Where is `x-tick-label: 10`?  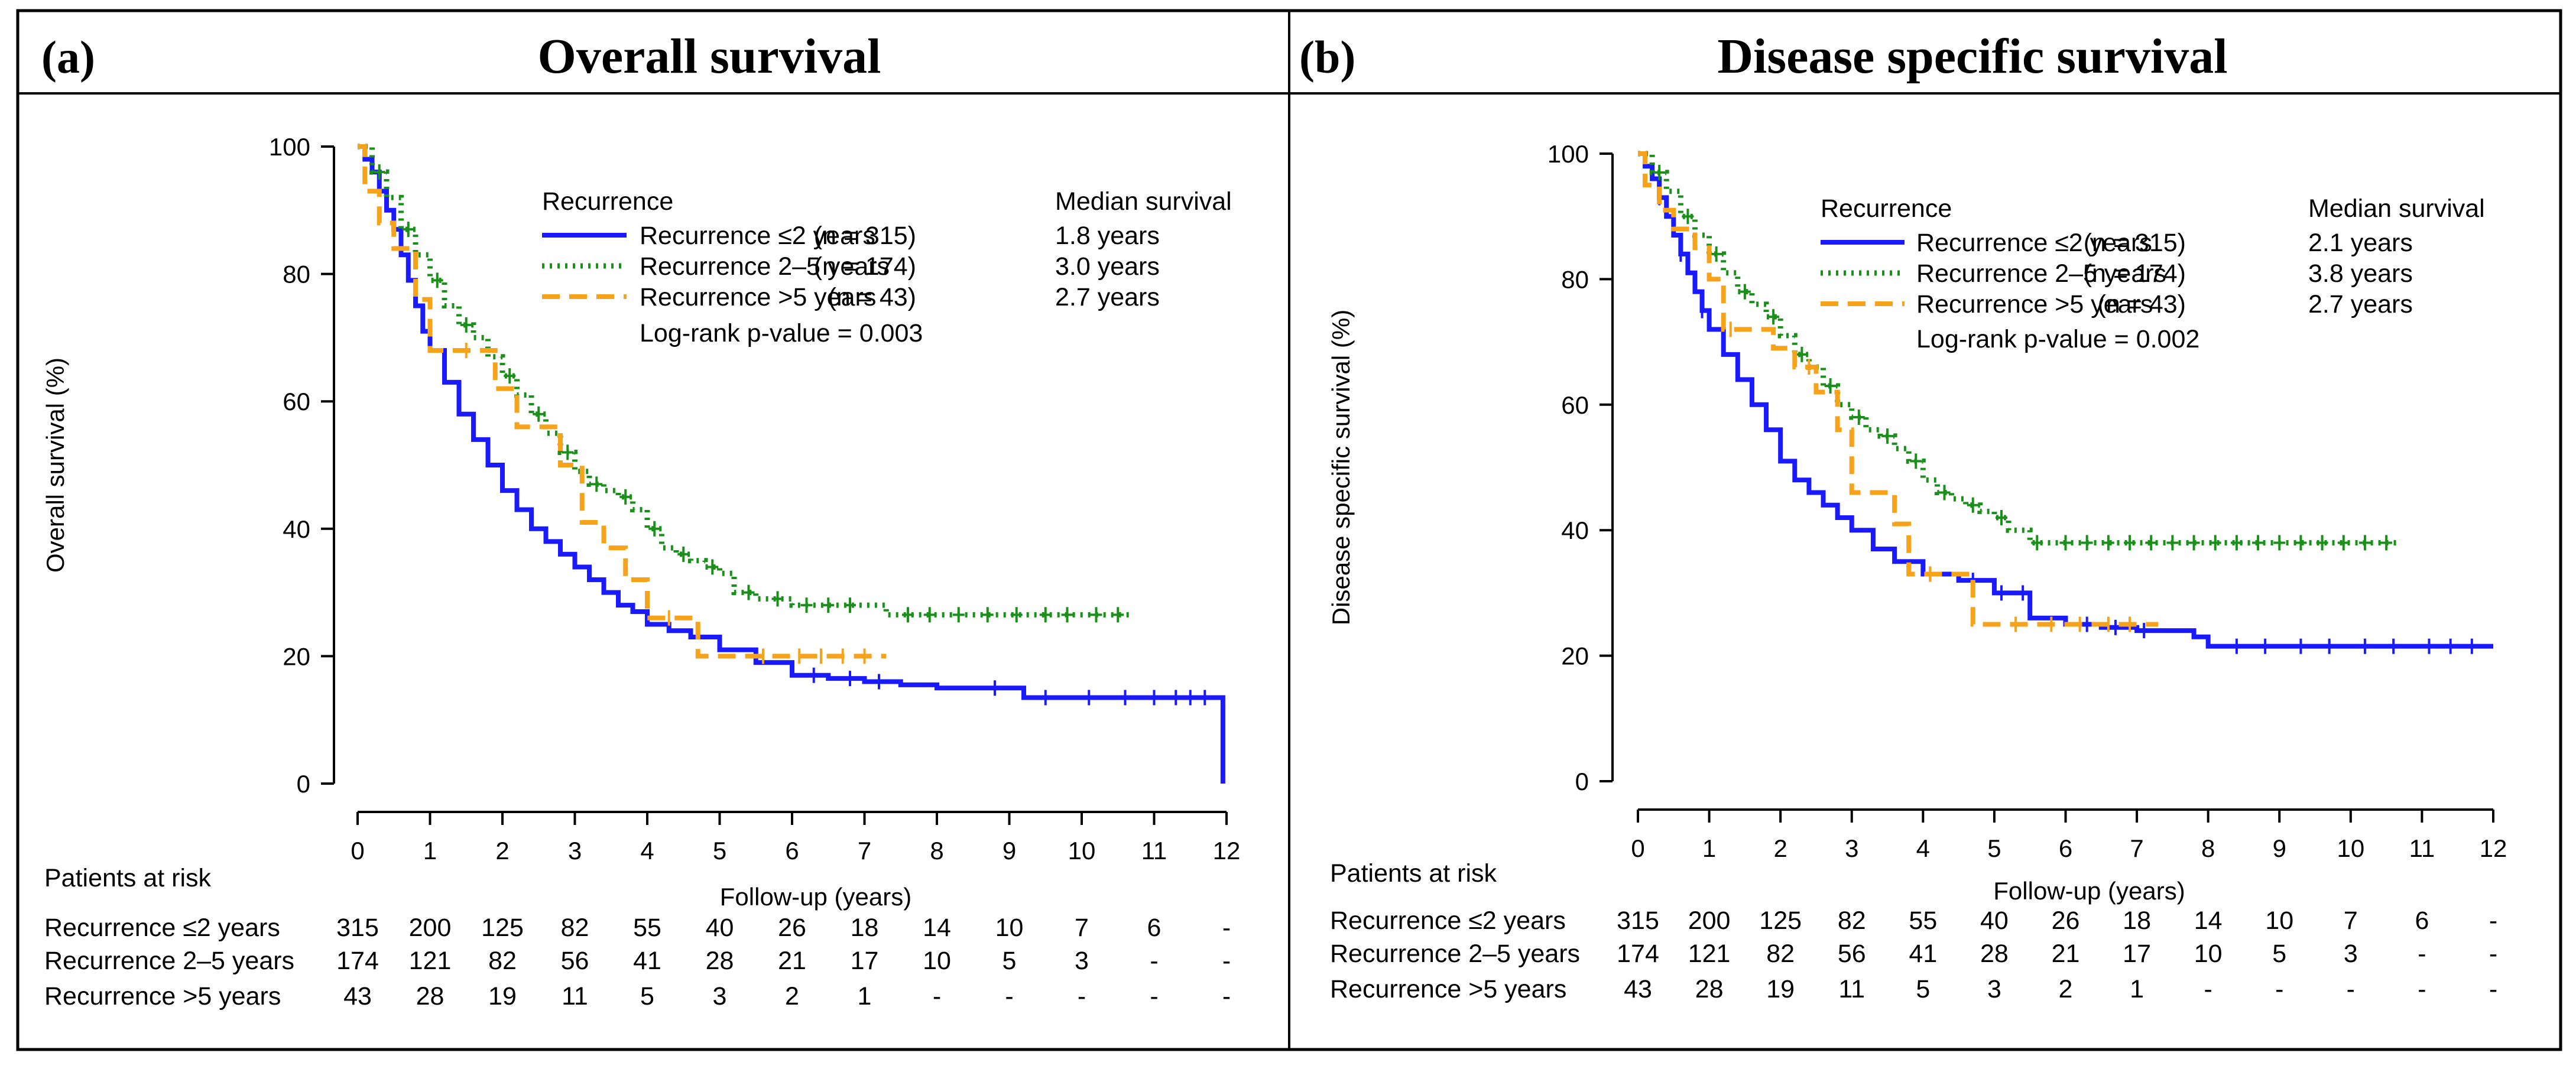 x-tick-label: 10 is located at coordinates (1082, 851).